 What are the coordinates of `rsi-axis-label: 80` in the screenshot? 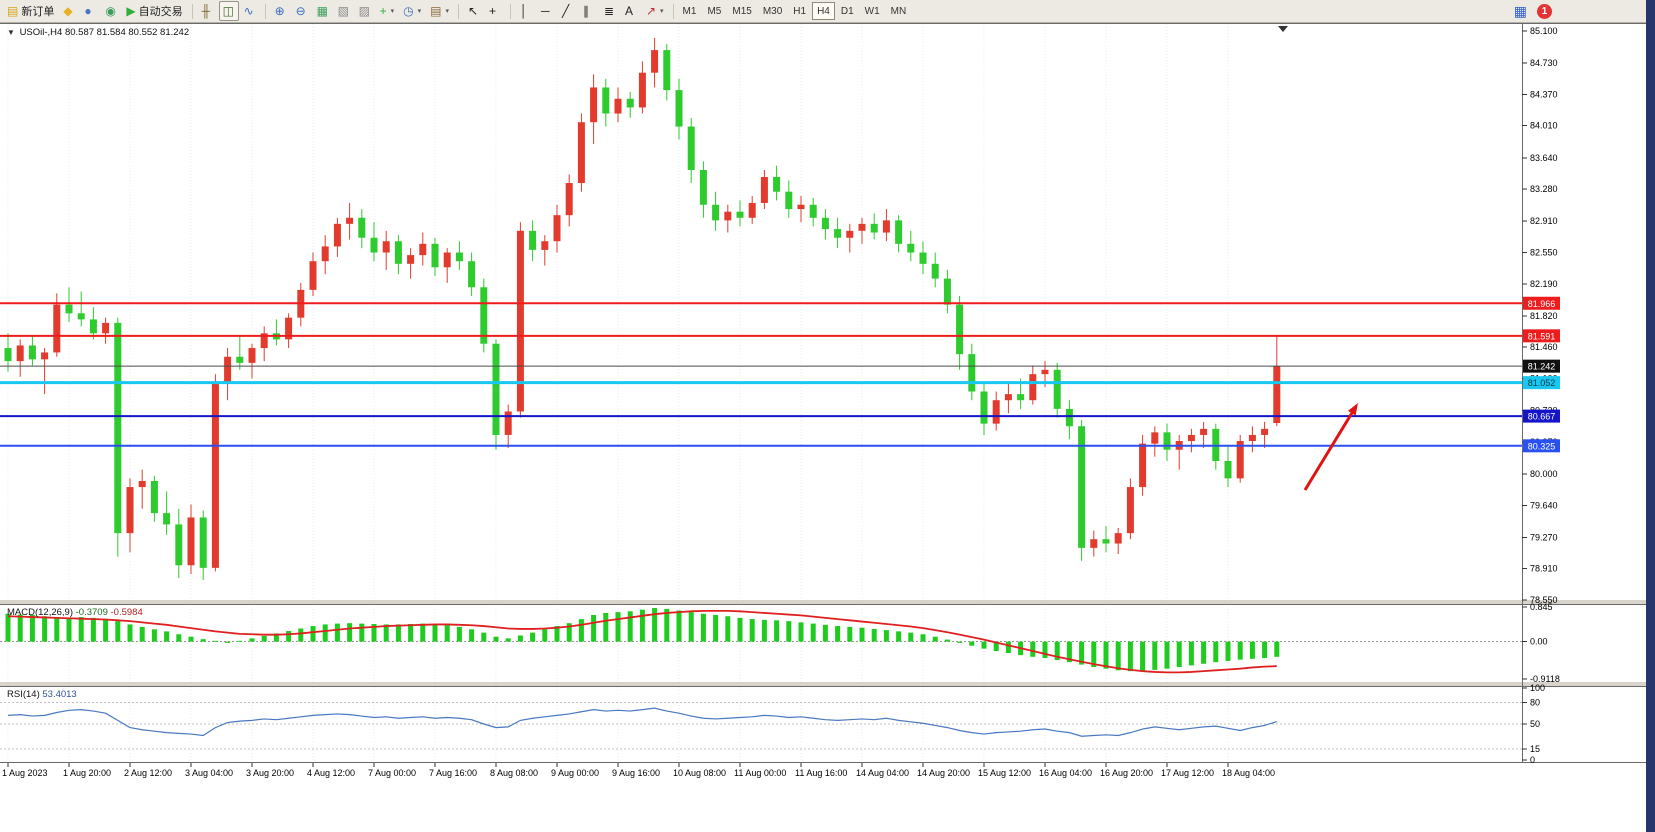 It's located at (1535, 702).